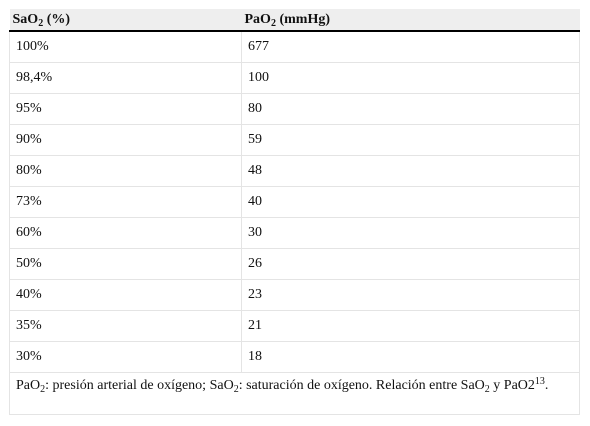 Image resolution: width=590 pixels, height=426 pixels. Describe the element at coordinates (512, 385) in the screenshot. I see `footnote-text: y PaO2` at that location.